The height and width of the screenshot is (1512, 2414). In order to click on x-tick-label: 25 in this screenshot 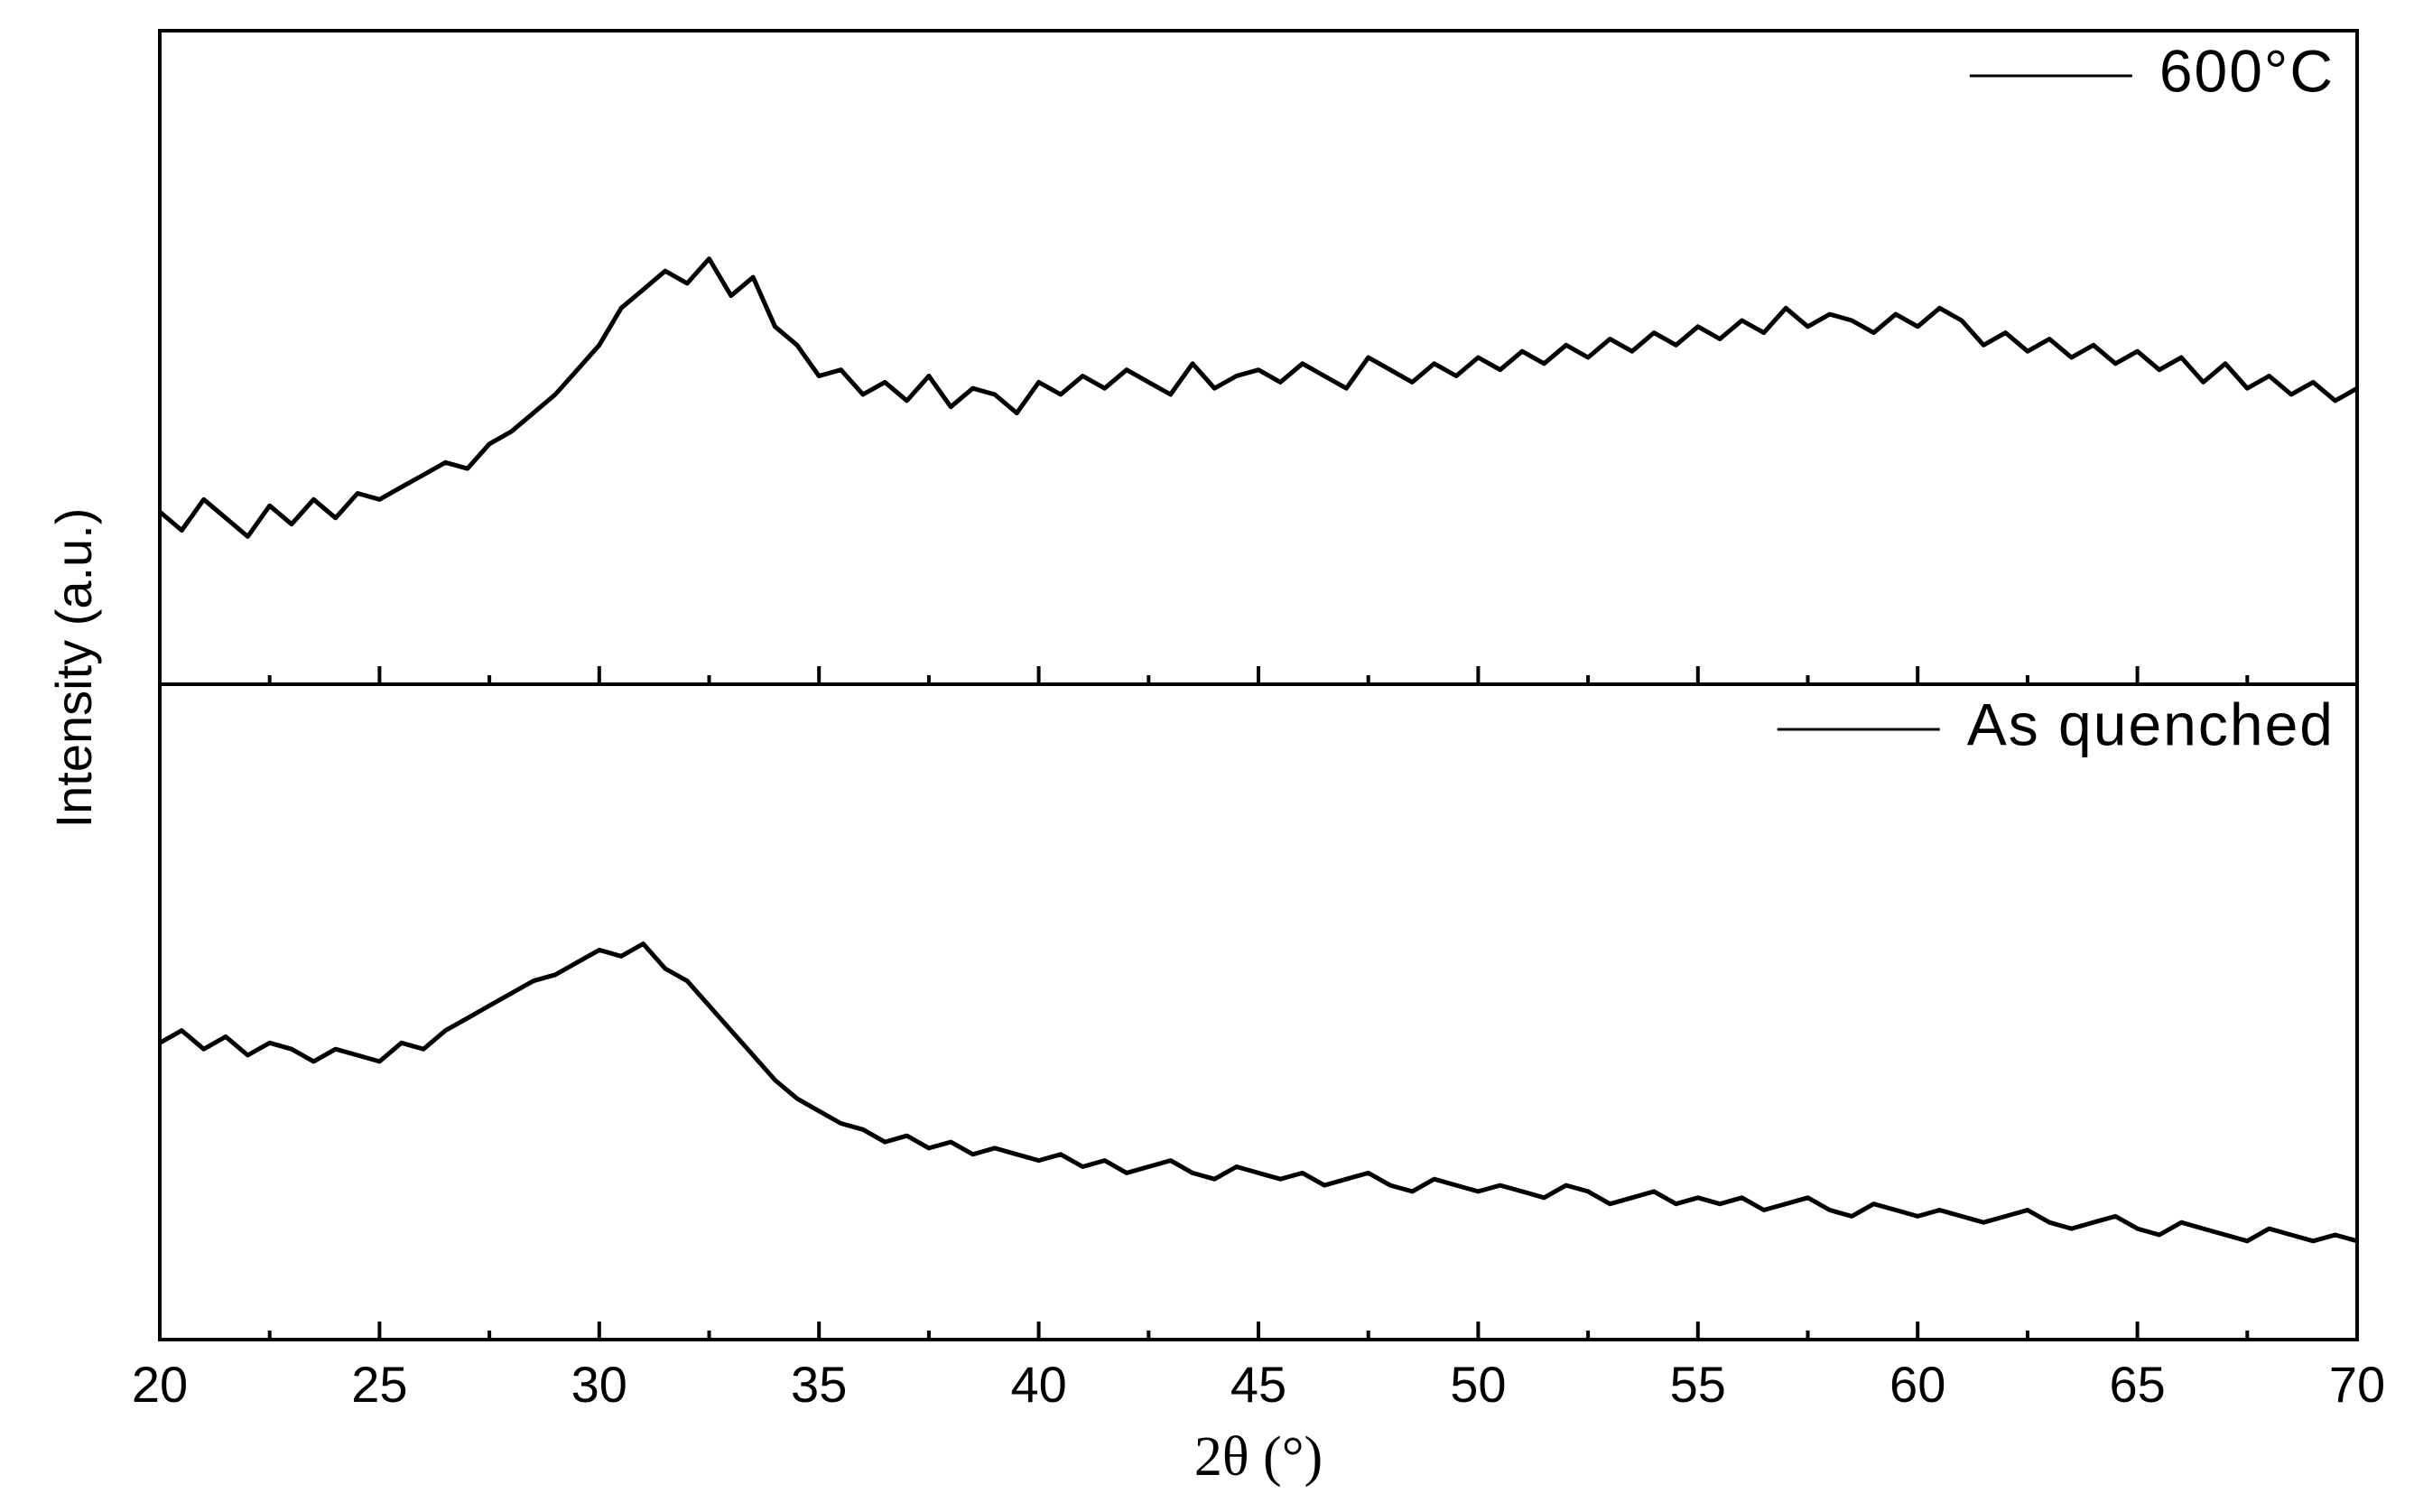, I will do `click(379, 1384)`.